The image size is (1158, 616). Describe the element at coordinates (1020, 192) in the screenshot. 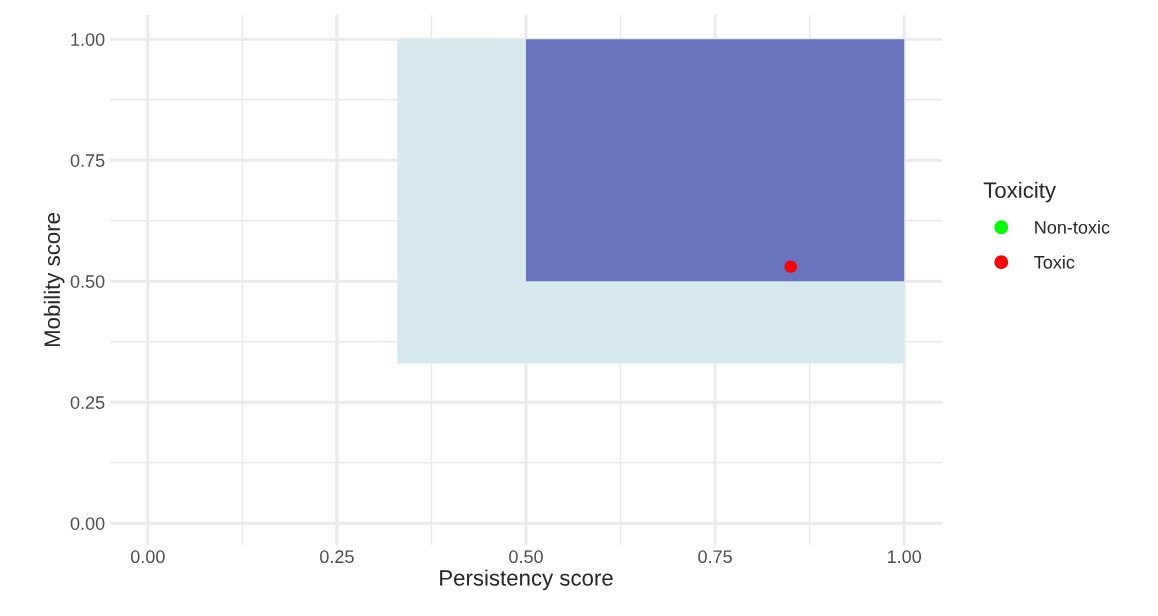

I see `legend-title: Toxicity` at that location.